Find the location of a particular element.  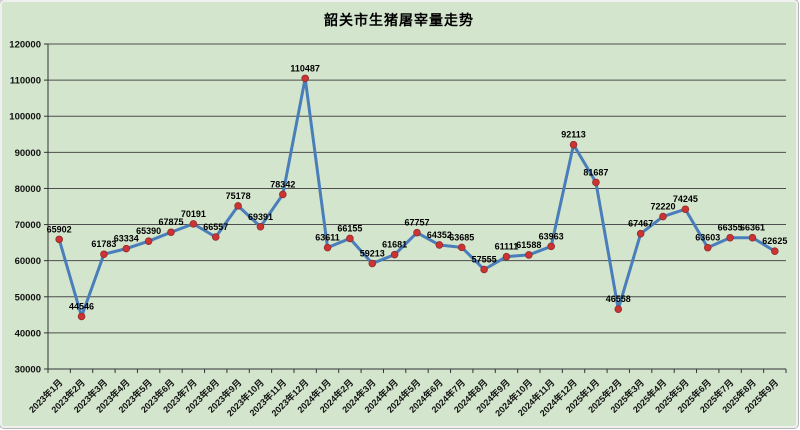

data-point-label: 64352 is located at coordinates (439, 235).